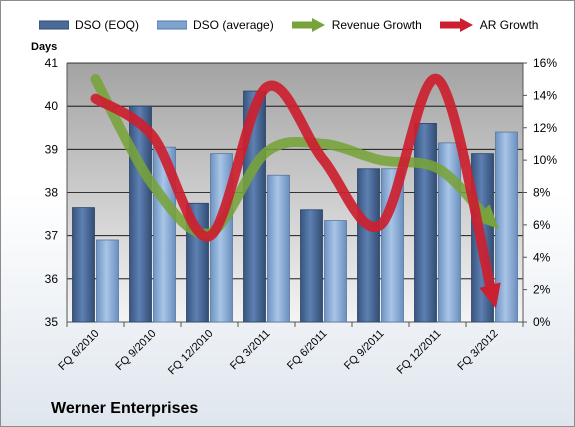  Describe the element at coordinates (456, 25) in the screenshot. I see `legend-arrow-ar-growth` at that location.